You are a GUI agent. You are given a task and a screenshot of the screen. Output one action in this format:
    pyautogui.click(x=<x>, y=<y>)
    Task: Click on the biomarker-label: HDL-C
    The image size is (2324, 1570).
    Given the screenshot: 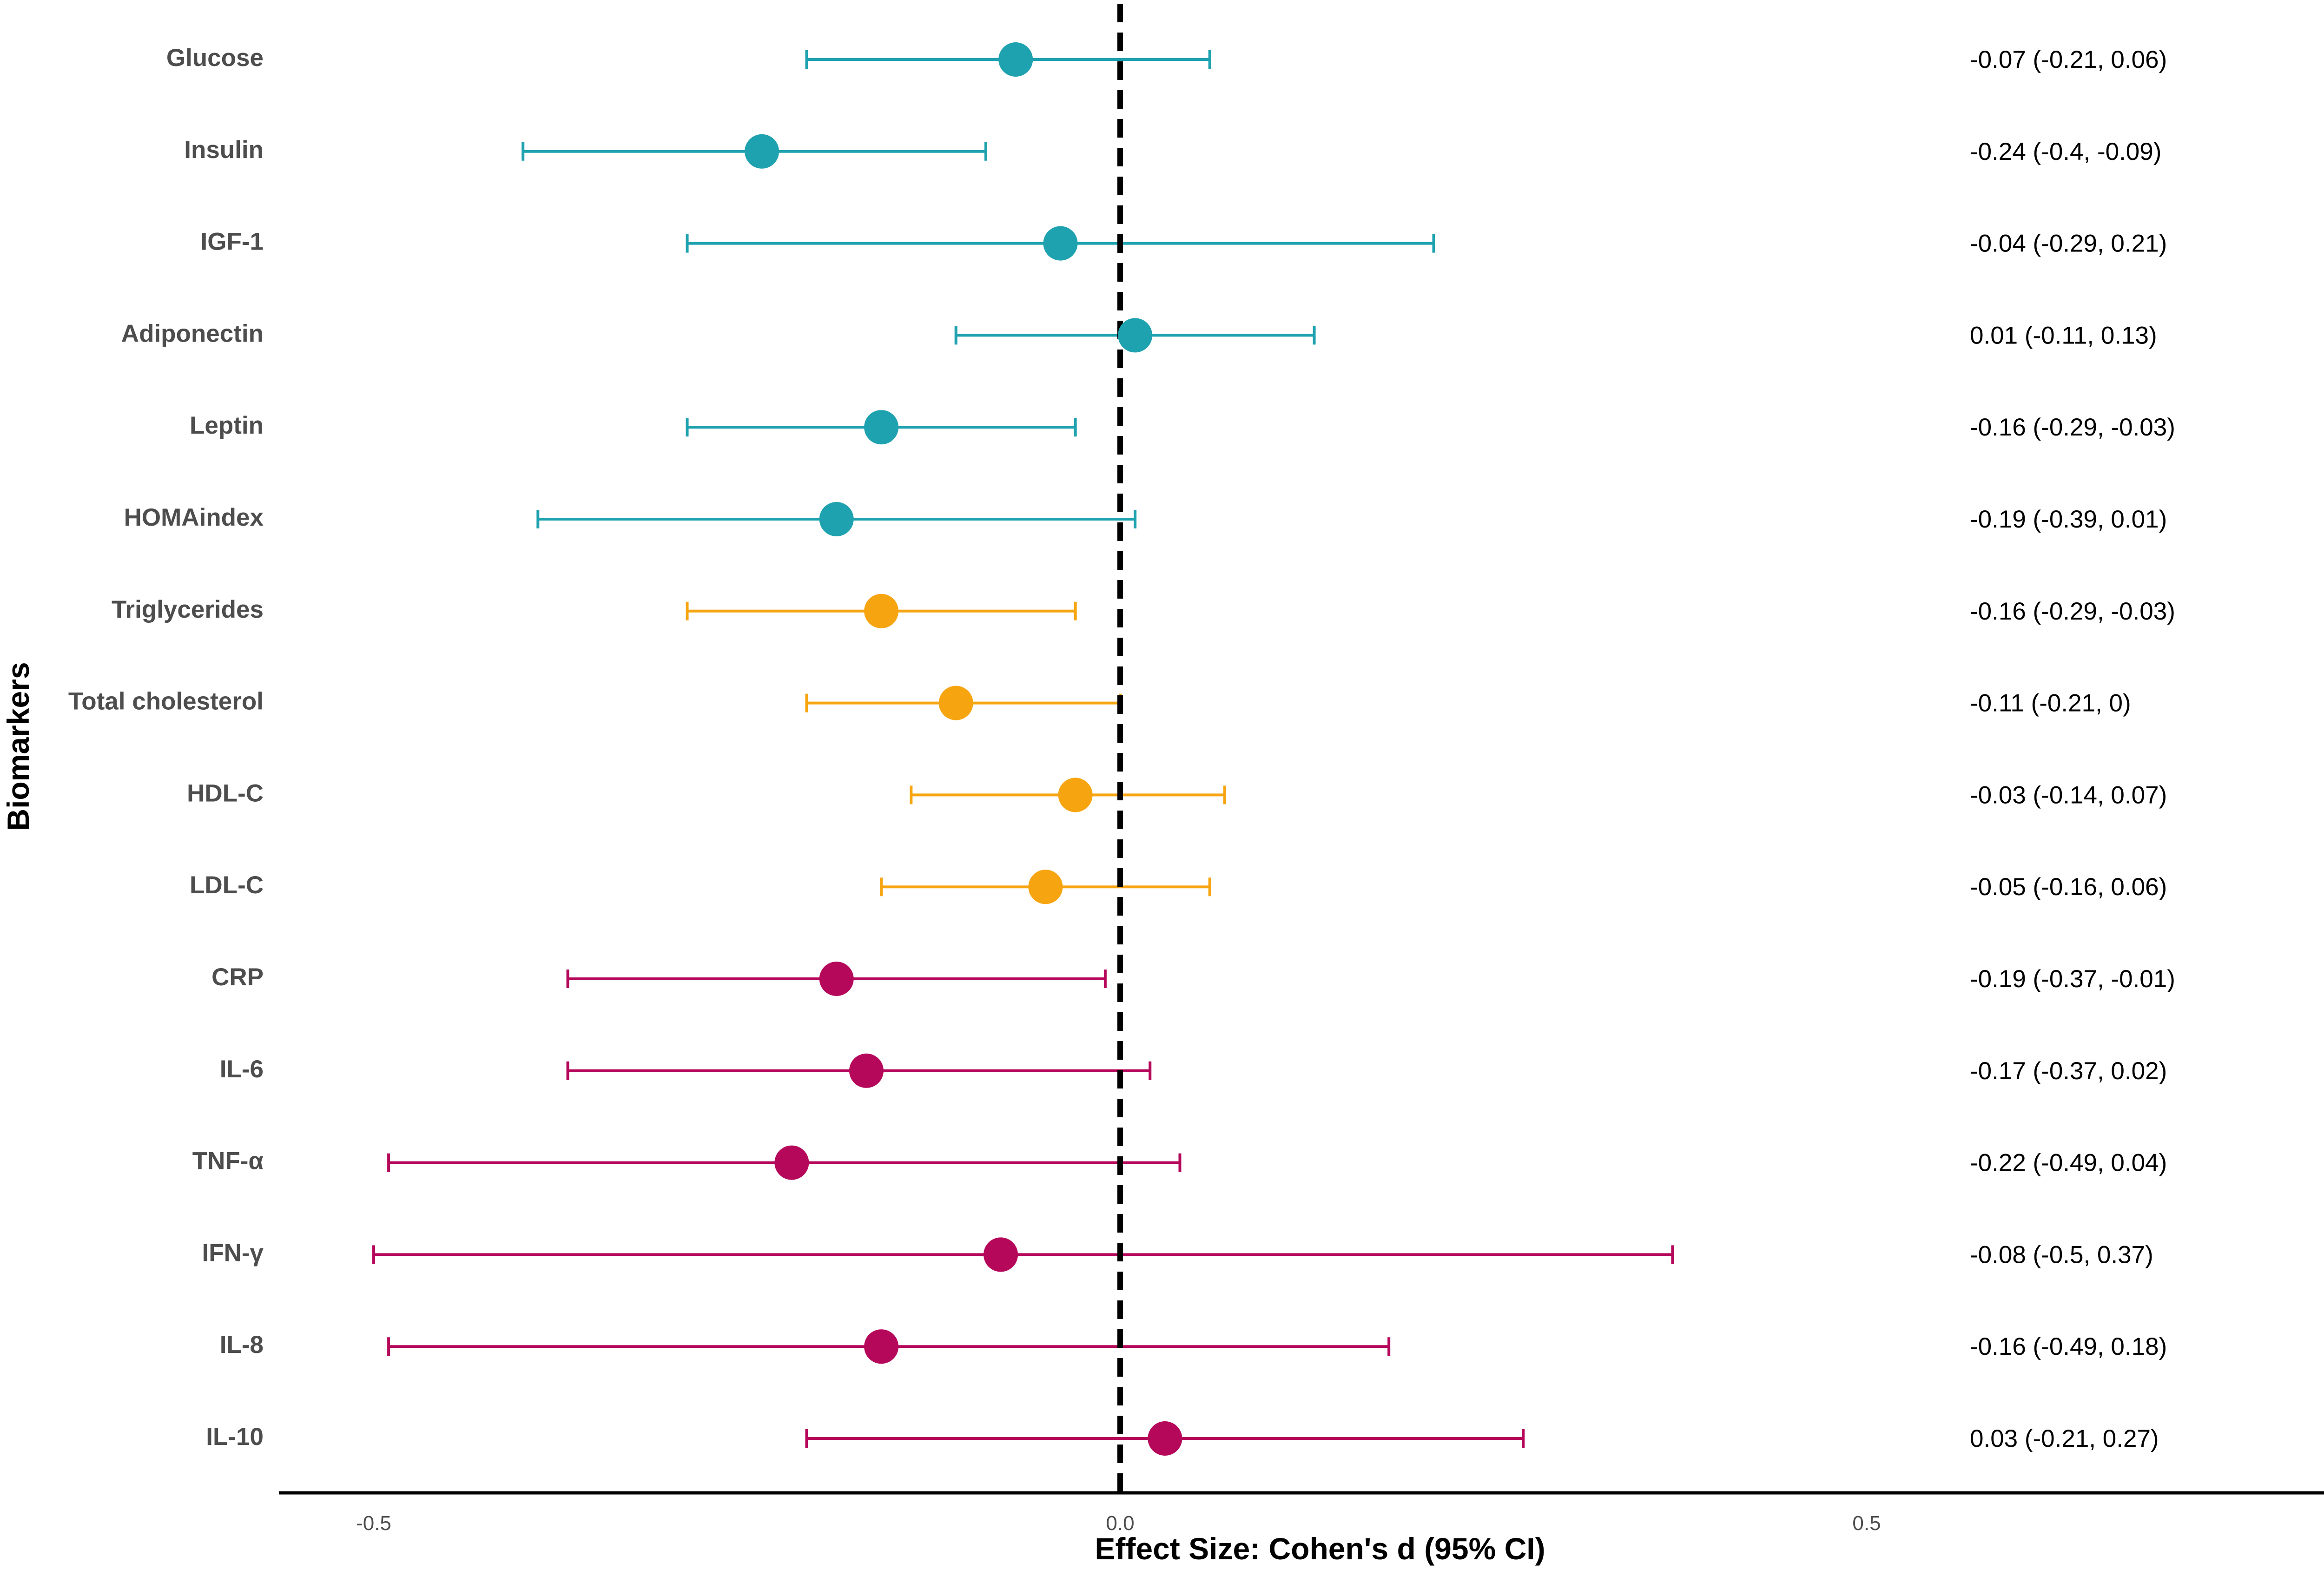 What is the action you would take?
    pyautogui.click(x=225, y=793)
    